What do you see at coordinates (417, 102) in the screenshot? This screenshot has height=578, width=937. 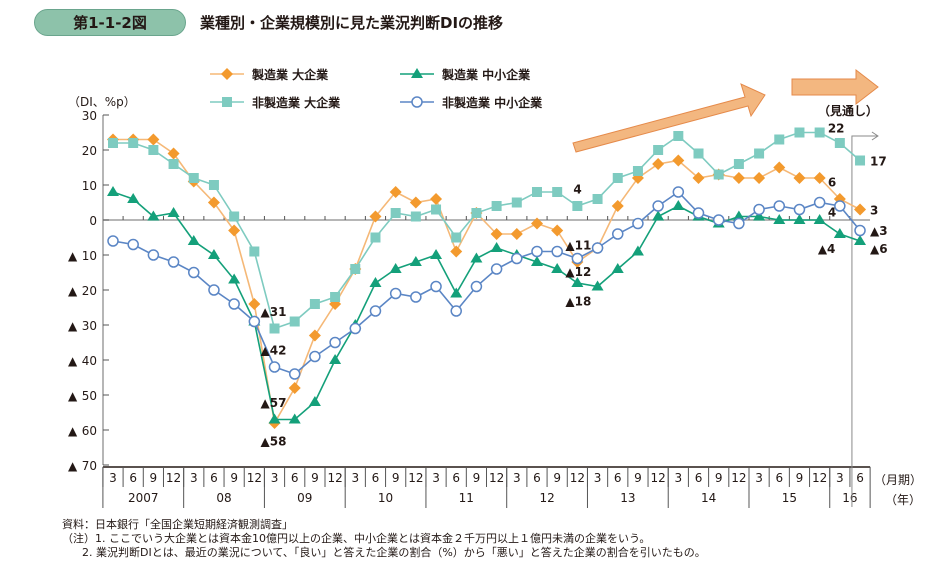 I see `legend-circle-open-icon` at bounding box center [417, 102].